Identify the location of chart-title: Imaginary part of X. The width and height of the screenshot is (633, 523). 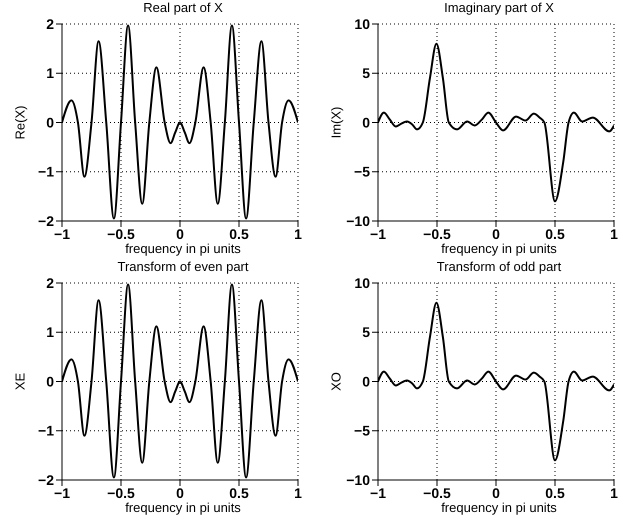
(499, 7).